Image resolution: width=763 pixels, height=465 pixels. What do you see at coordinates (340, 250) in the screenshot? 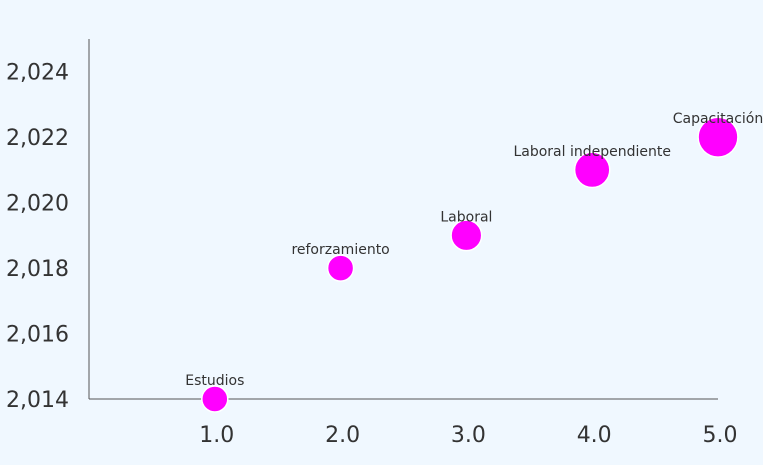
I see `data-label: reforzamiento` at bounding box center [340, 250].